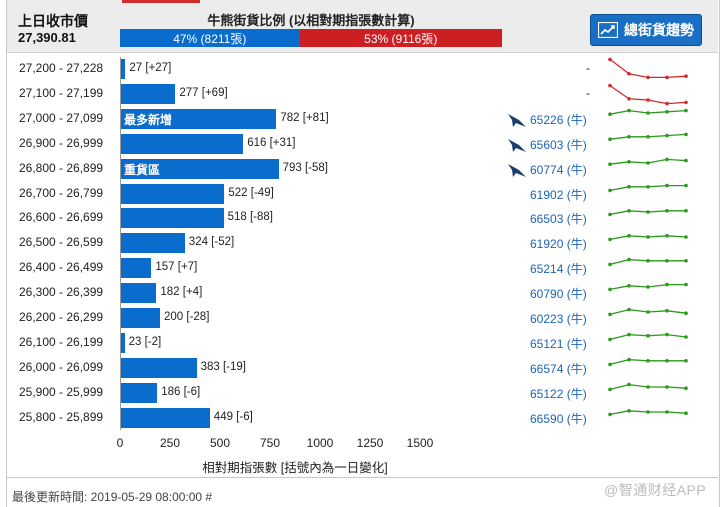  What do you see at coordinates (223, 366) in the screenshot?
I see `bar-value-label: 383 [-19]` at bounding box center [223, 366].